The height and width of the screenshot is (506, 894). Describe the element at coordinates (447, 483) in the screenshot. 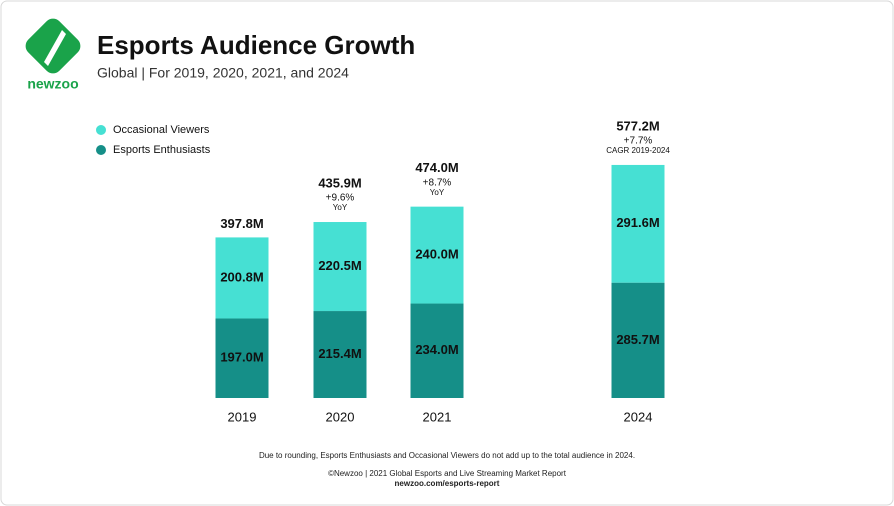

I see `source-url: newzoo.com/esports-report` at that location.